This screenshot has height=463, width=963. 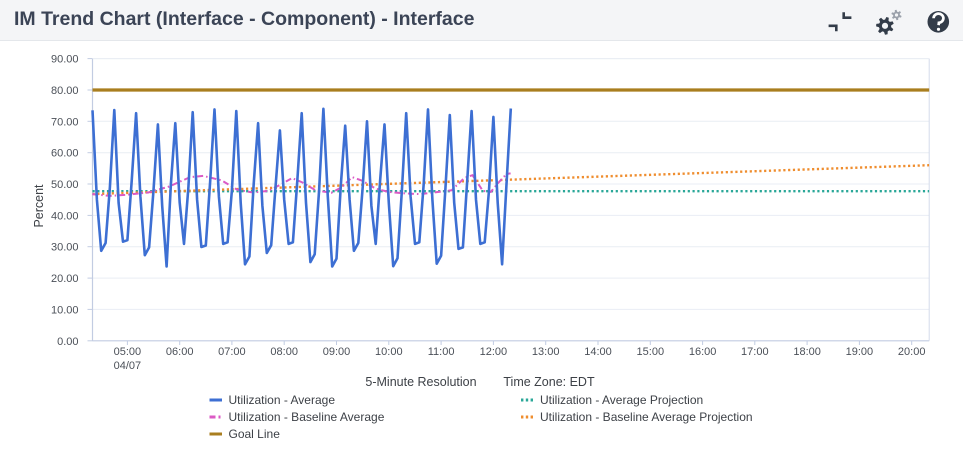 I want to click on svg-text: 17:00, so click(x=755, y=352).